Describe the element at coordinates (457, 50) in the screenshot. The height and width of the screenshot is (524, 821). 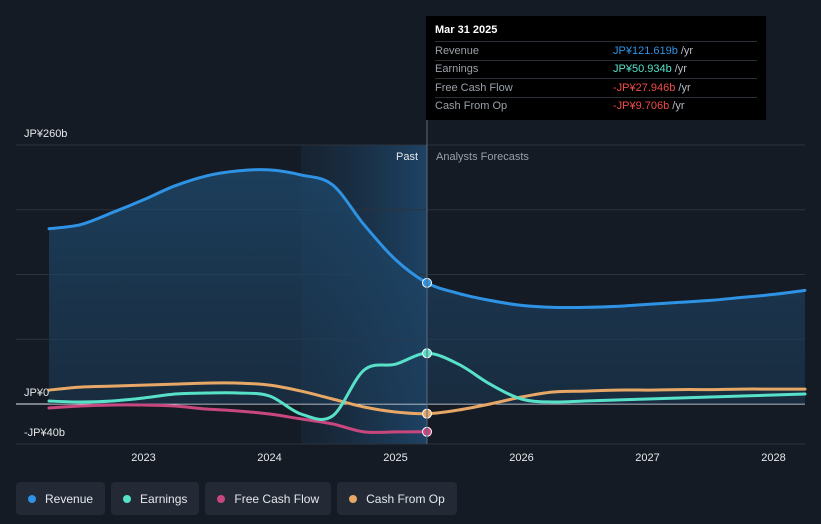
I see `tooltip-label: Revenue` at that location.